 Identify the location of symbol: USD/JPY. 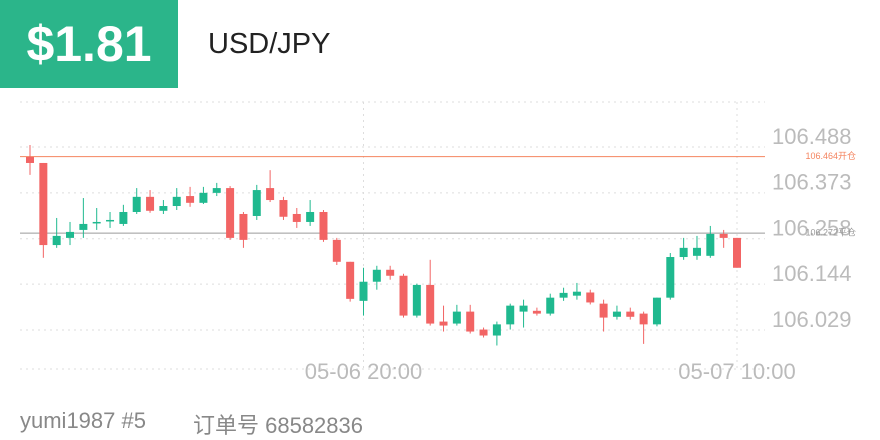
(269, 44).